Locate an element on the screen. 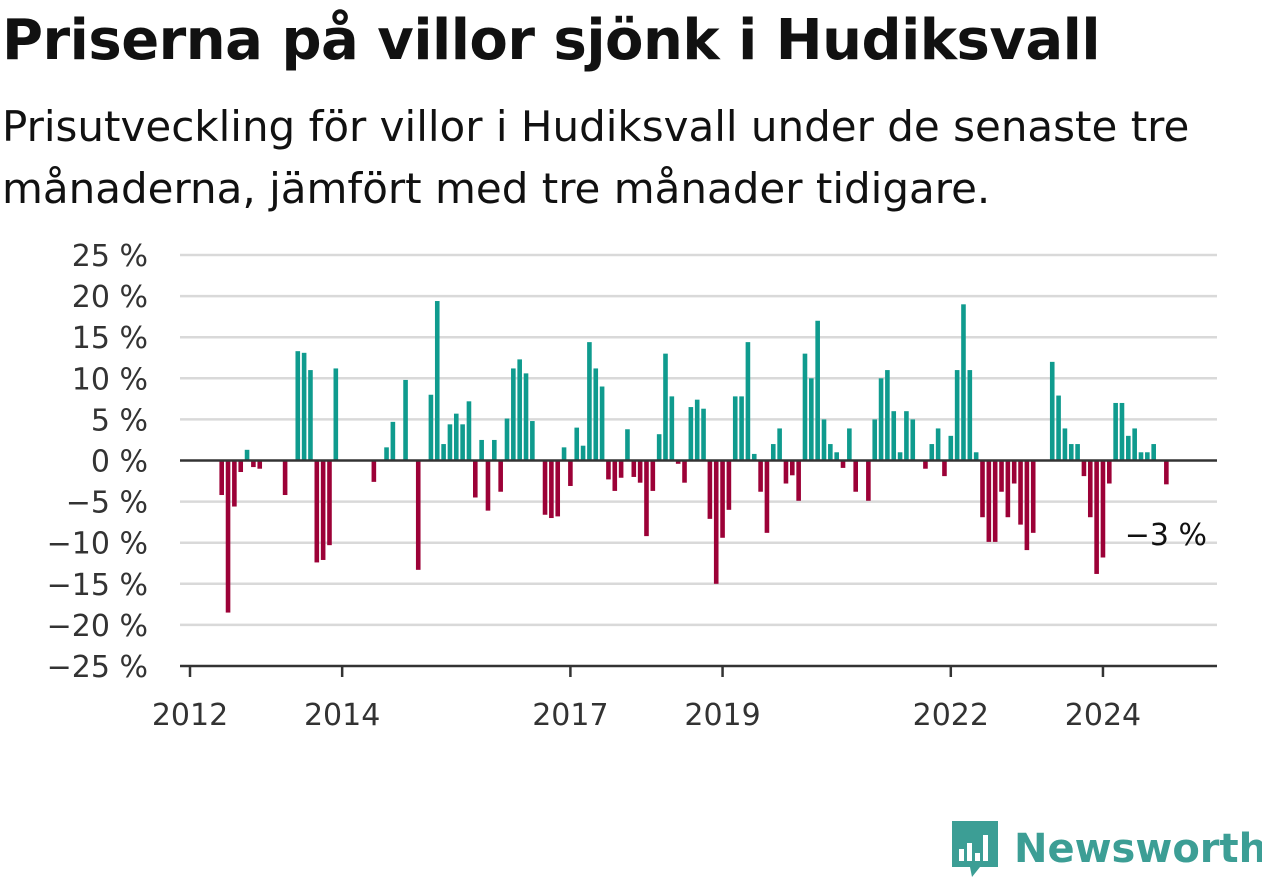 The height and width of the screenshot is (880, 1262). x-tick-label: 2024 is located at coordinates (1103, 715).